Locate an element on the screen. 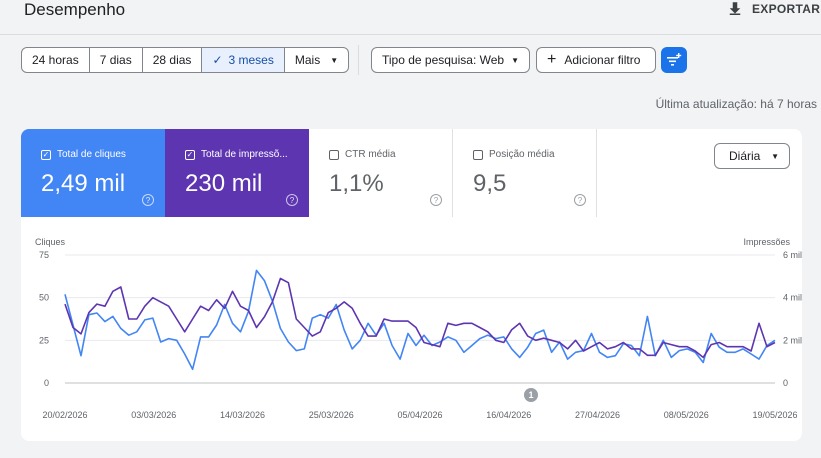  metric-value: 1,1% is located at coordinates (356, 183).